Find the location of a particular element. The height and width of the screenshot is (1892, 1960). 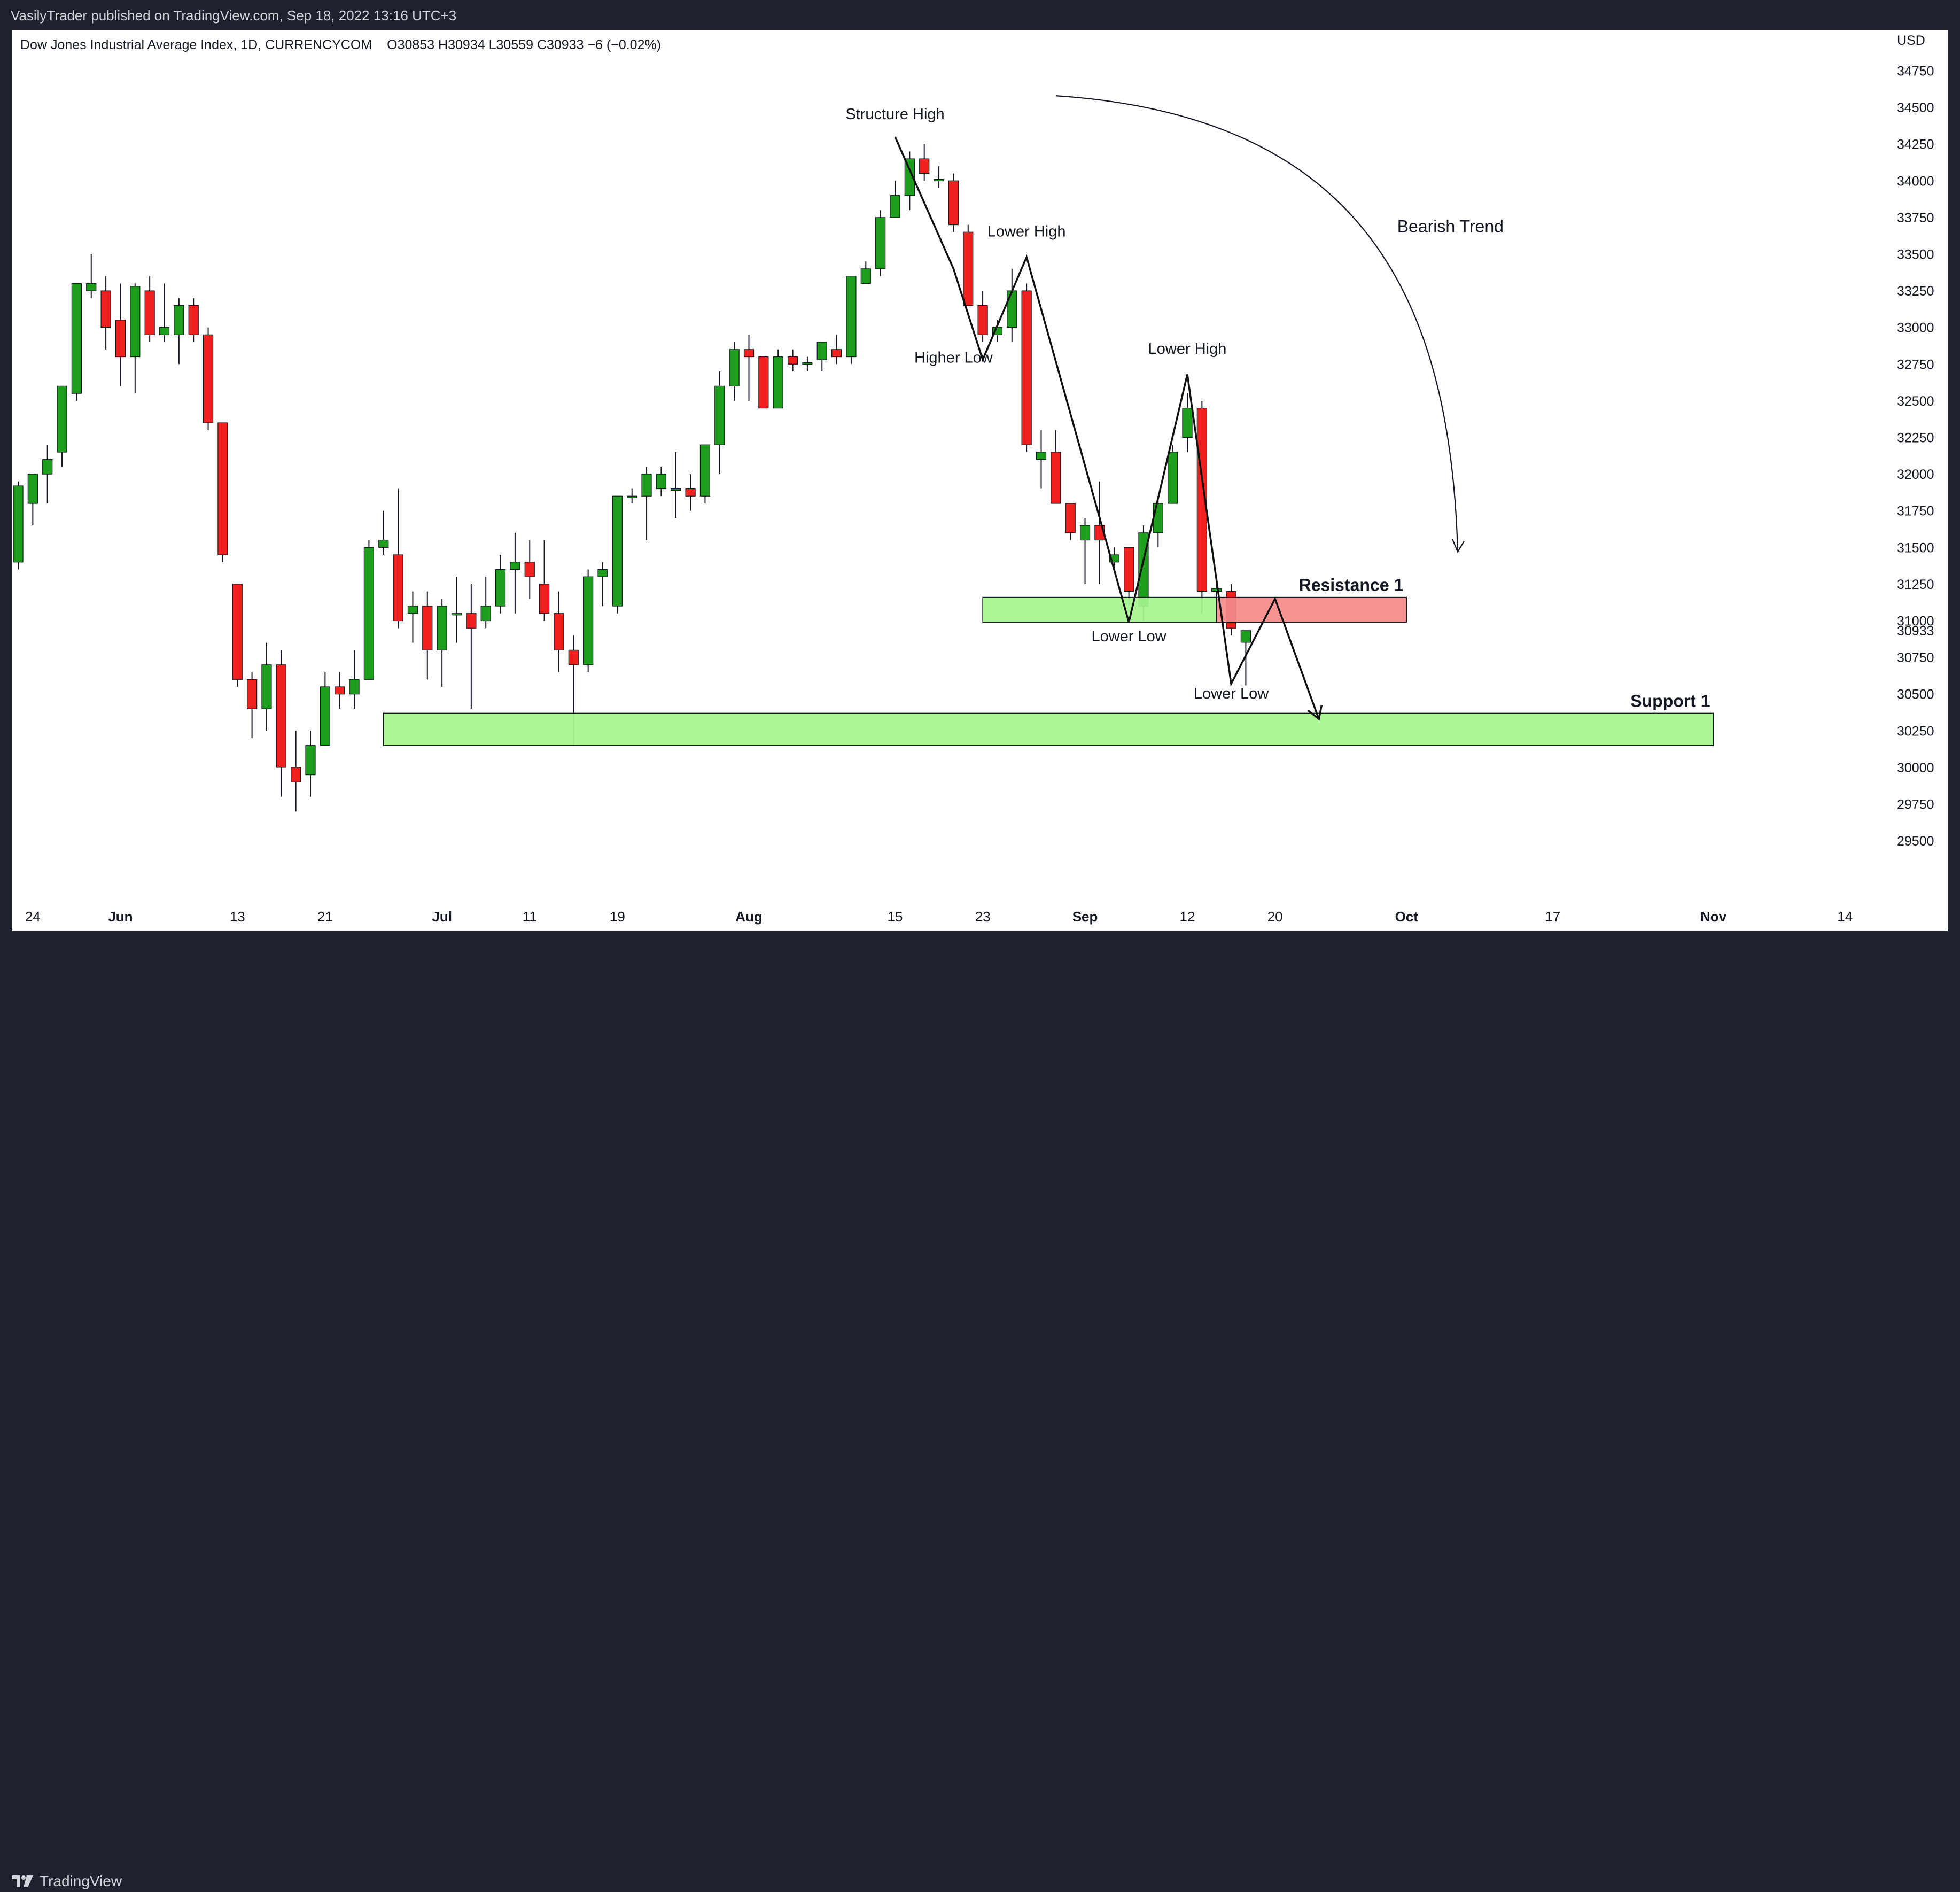

price-zone: Support 1 is located at coordinates (1048, 719).